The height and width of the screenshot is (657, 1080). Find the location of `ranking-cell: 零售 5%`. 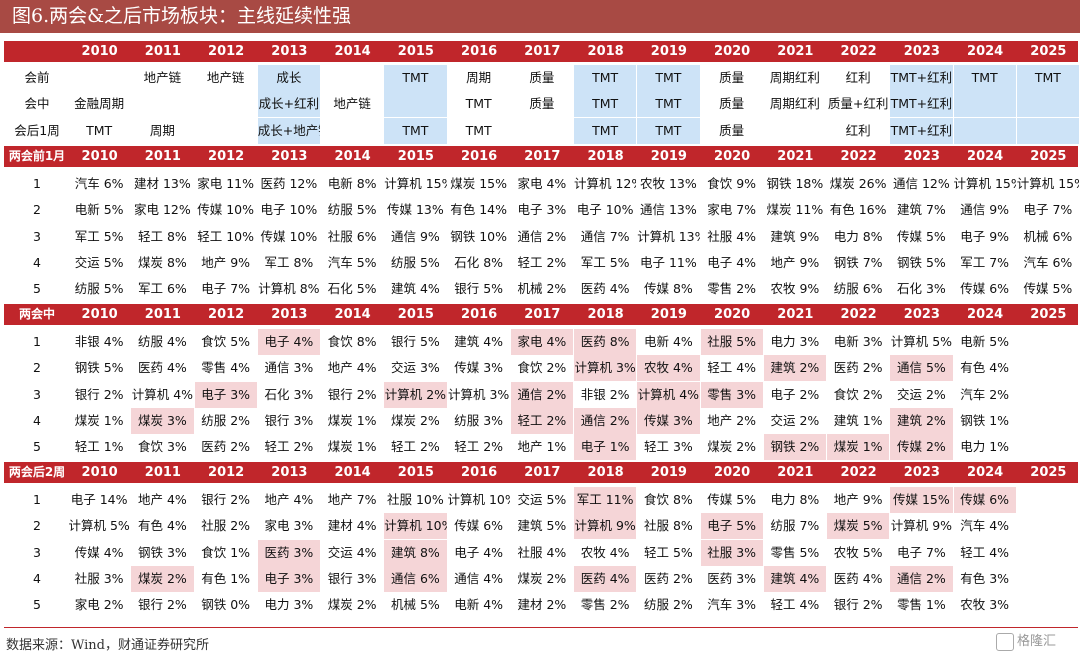

ranking-cell: 零售 5% is located at coordinates (795, 552).